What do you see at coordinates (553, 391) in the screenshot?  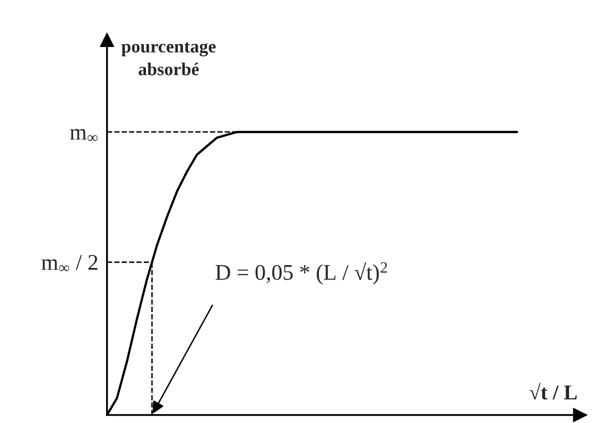 I see `x-axis-title: √t / L` at bounding box center [553, 391].